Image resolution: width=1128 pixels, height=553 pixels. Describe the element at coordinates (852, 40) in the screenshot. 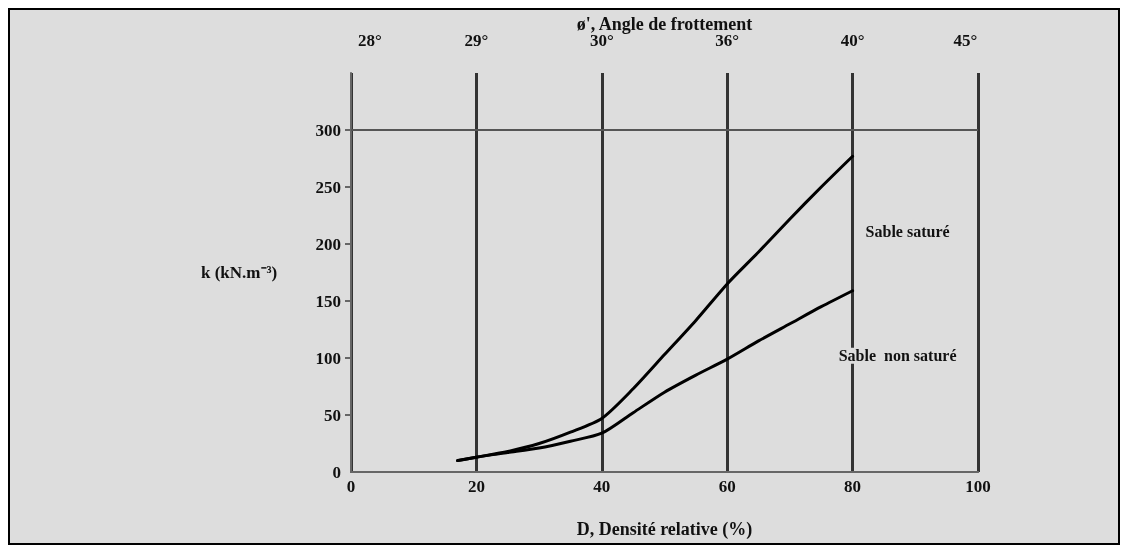

I see `text: 40°` at that location.